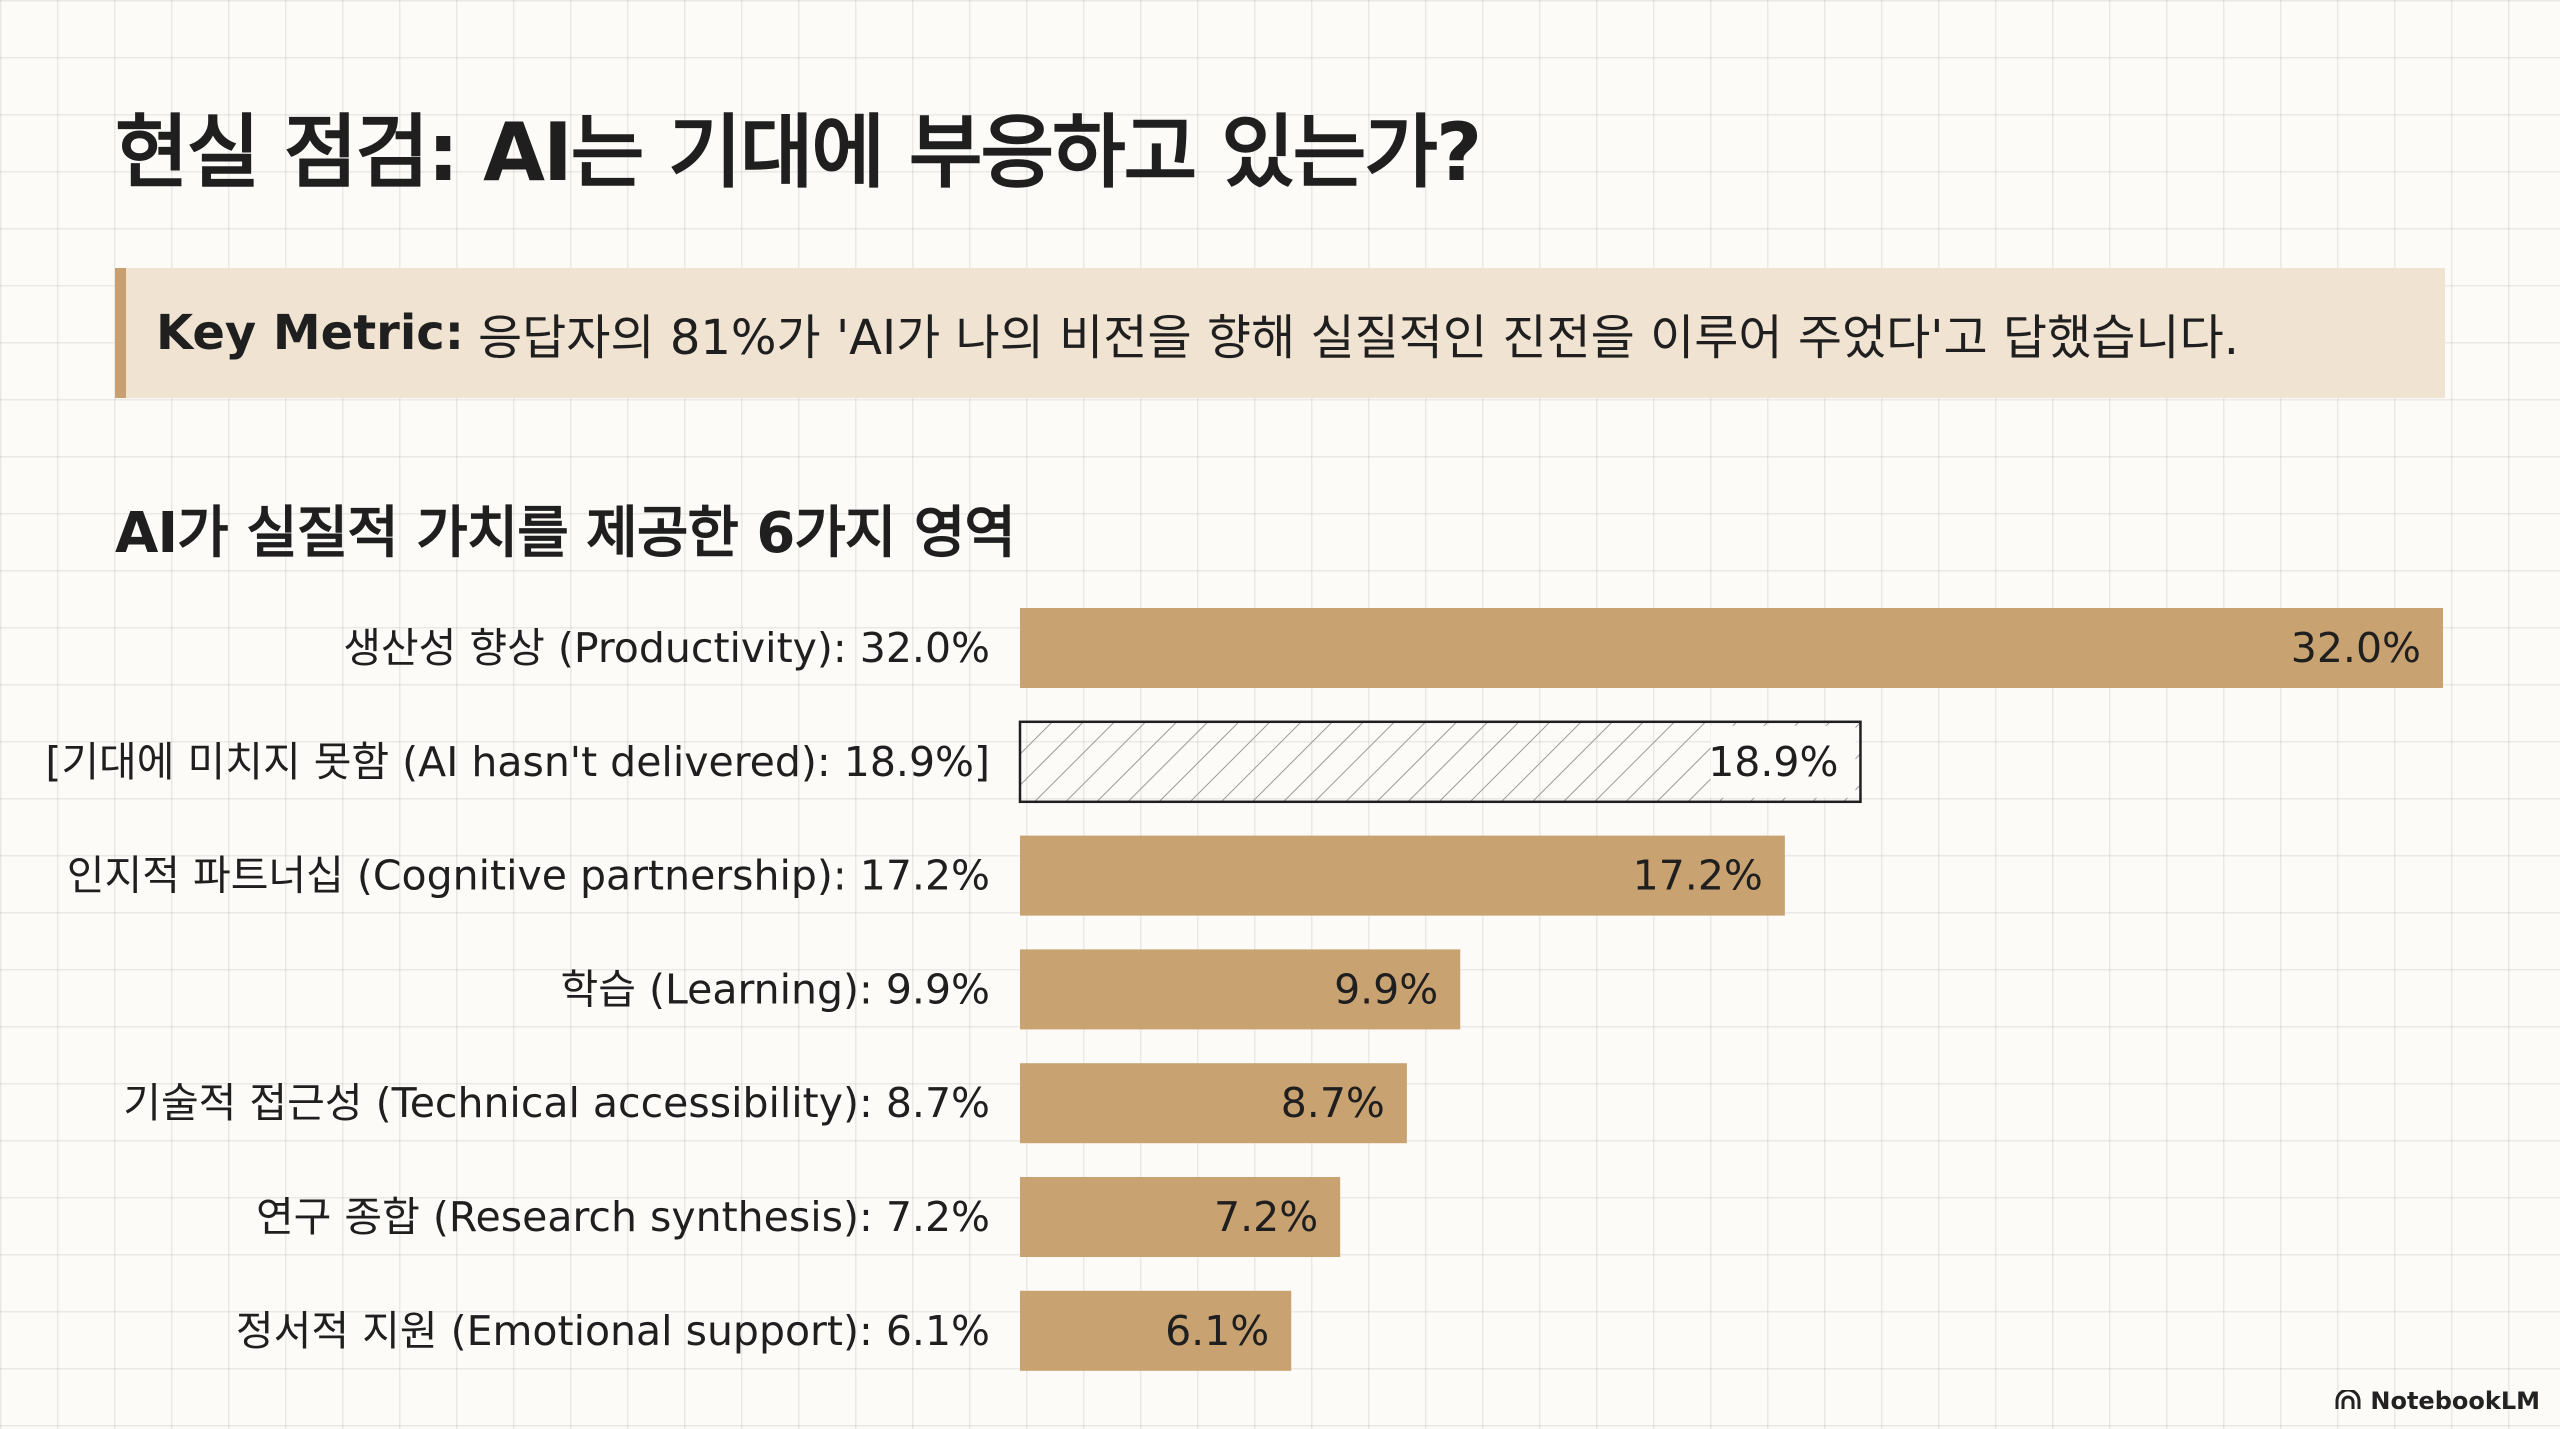  I want to click on value-label-backdrop, so click(1783, 761).